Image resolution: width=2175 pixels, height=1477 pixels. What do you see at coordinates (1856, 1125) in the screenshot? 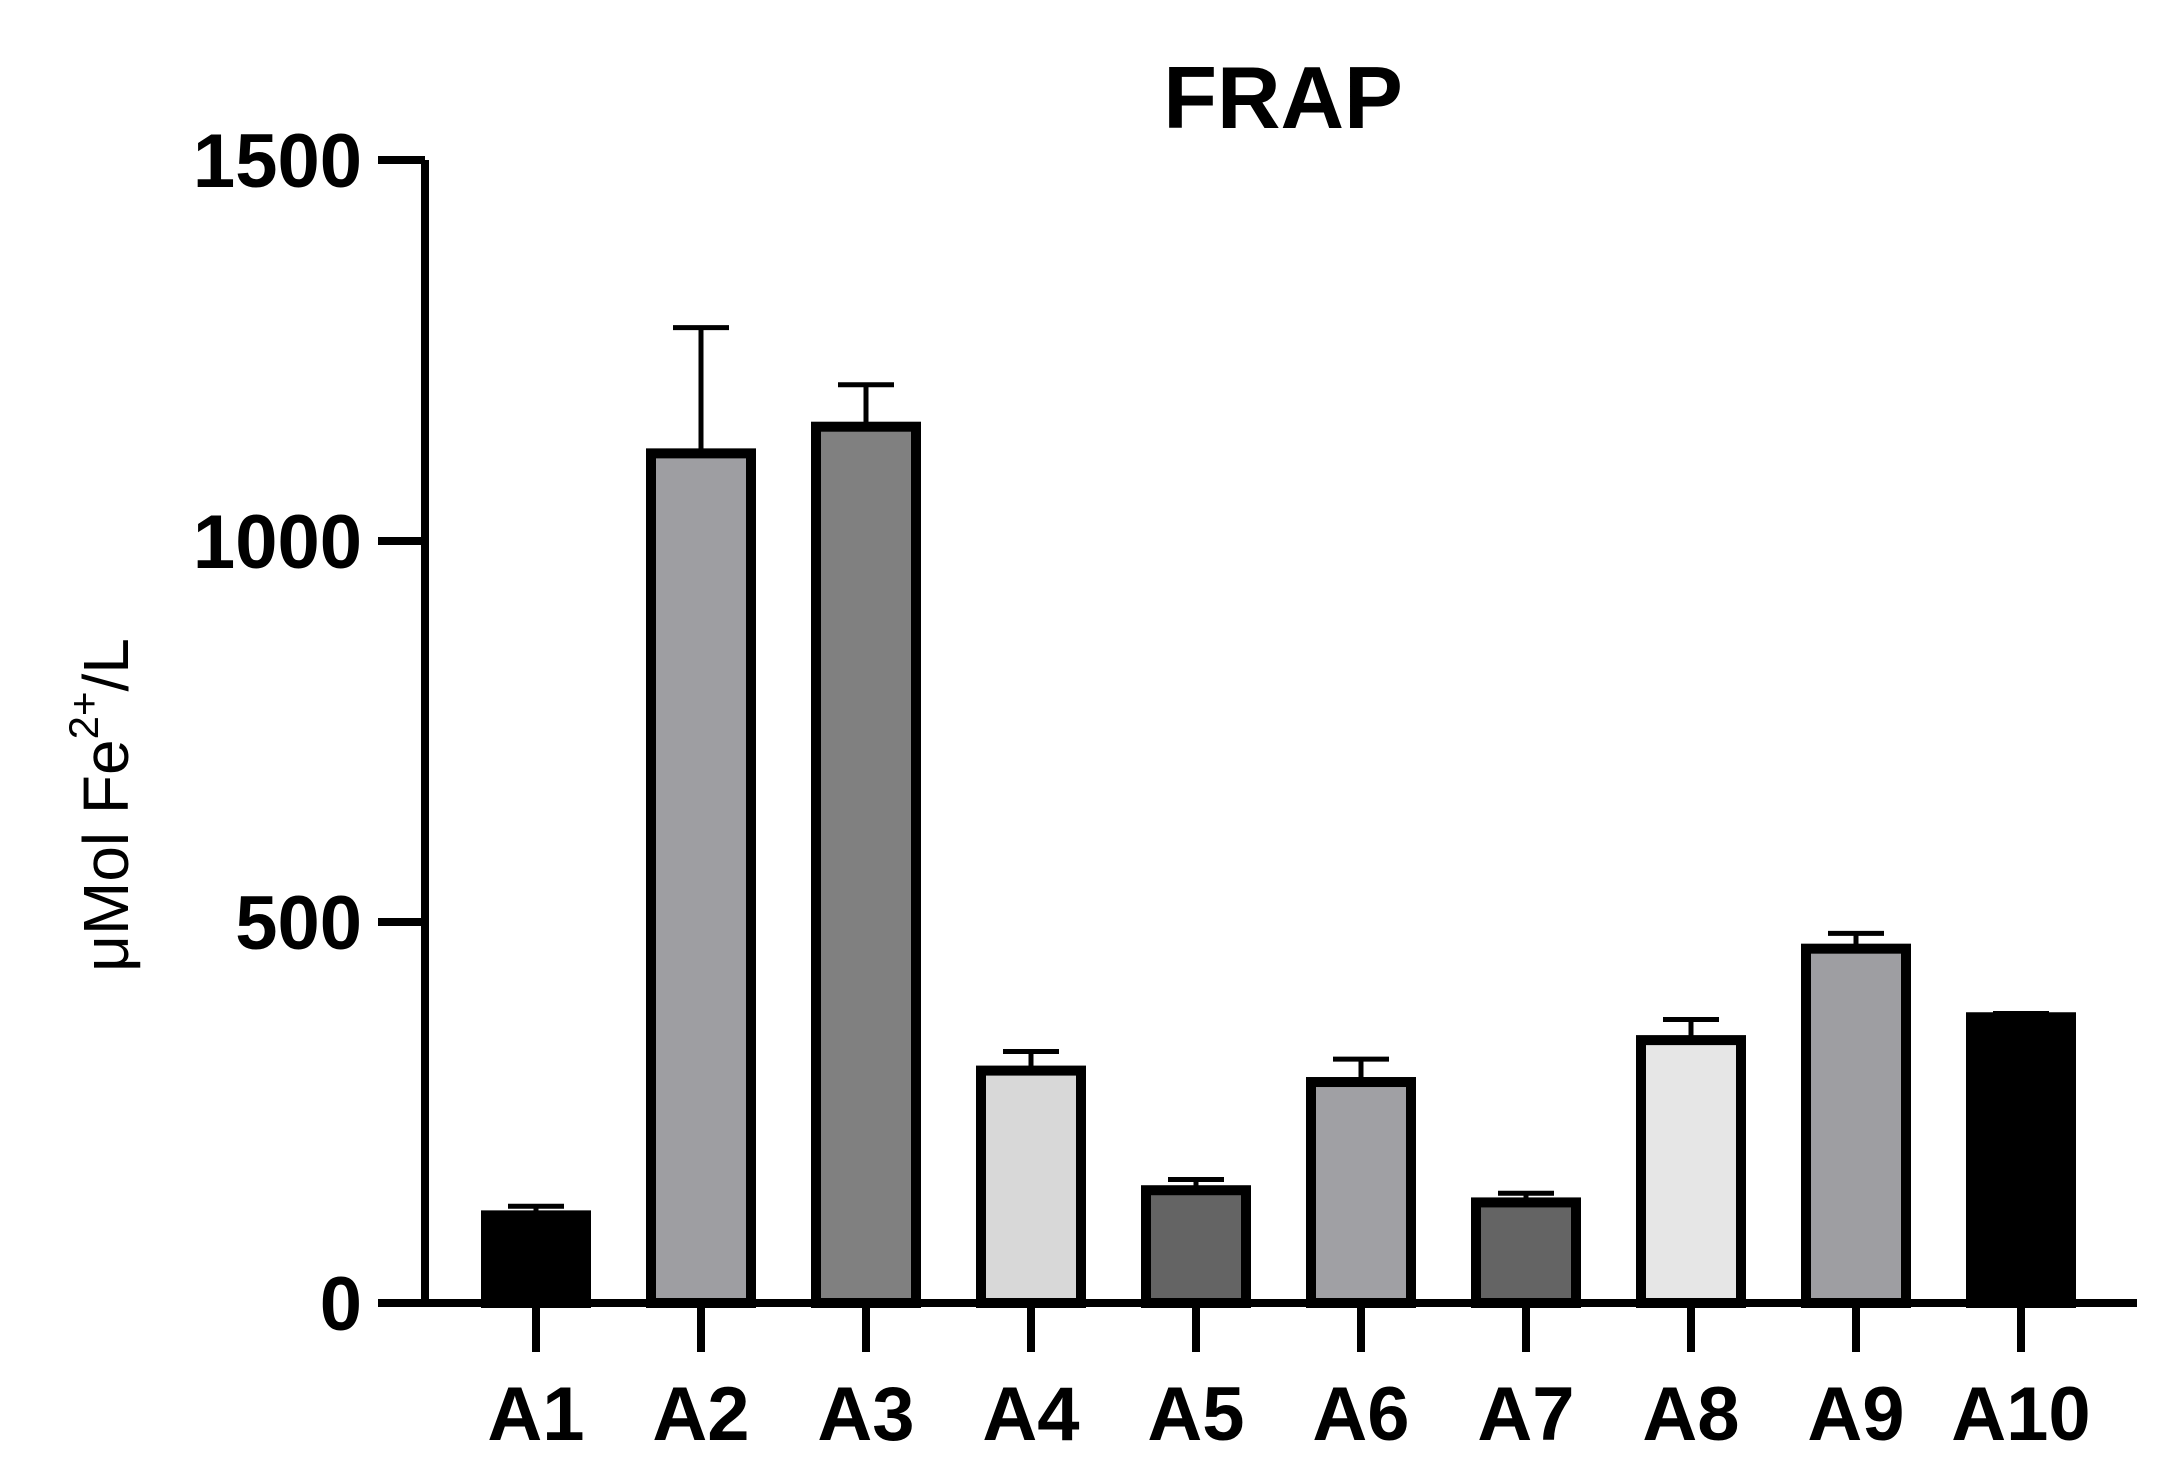
I see `bar-a9` at bounding box center [1856, 1125].